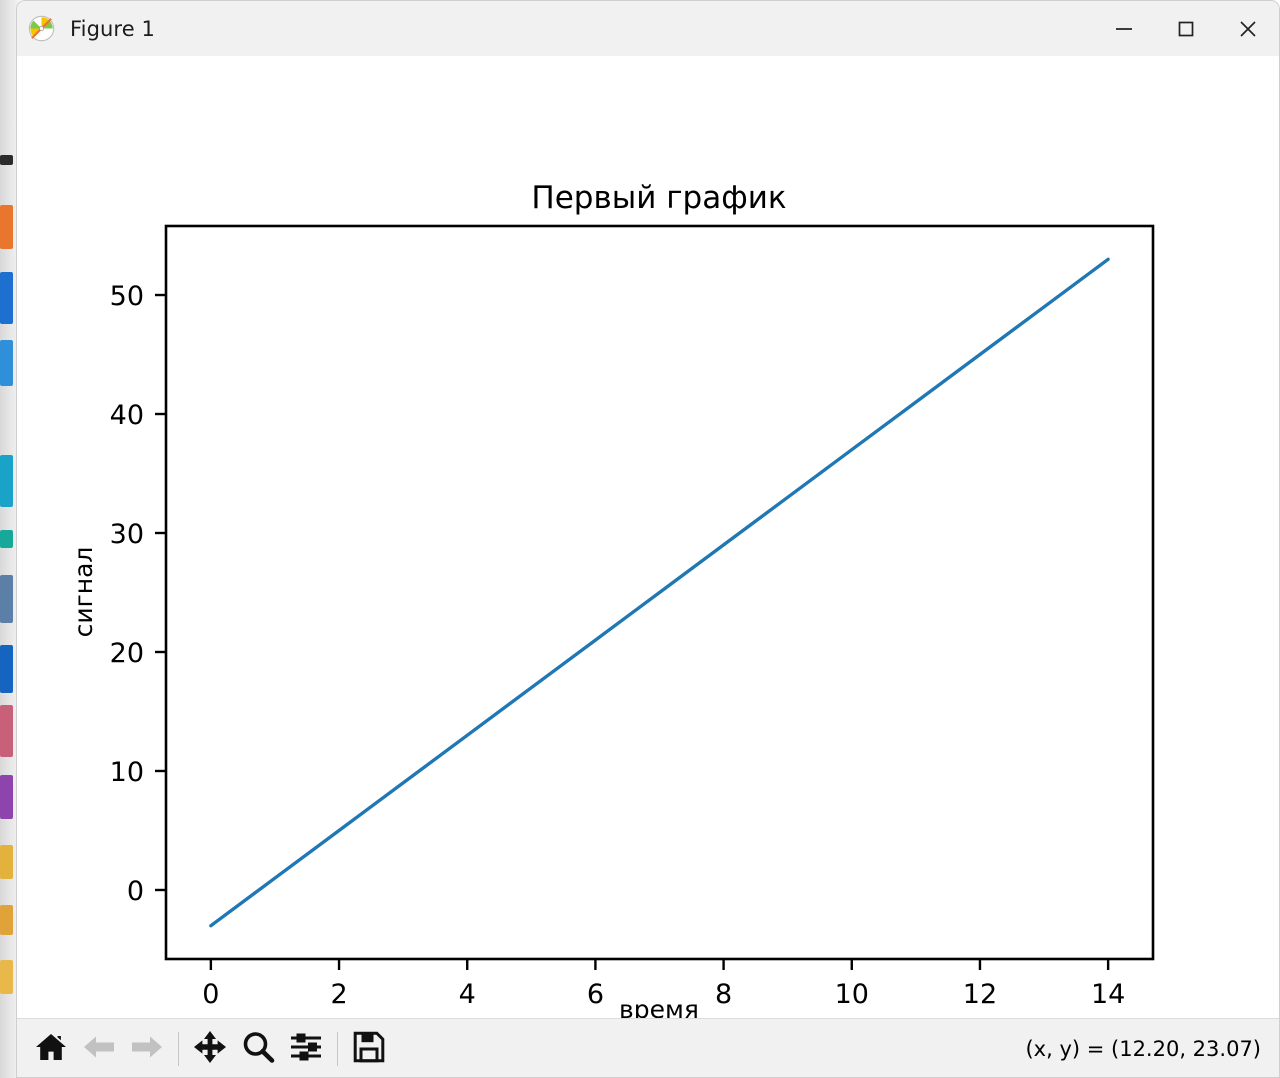 The image size is (1280, 1078). I want to click on x-tick-label: 8, so click(723, 994).